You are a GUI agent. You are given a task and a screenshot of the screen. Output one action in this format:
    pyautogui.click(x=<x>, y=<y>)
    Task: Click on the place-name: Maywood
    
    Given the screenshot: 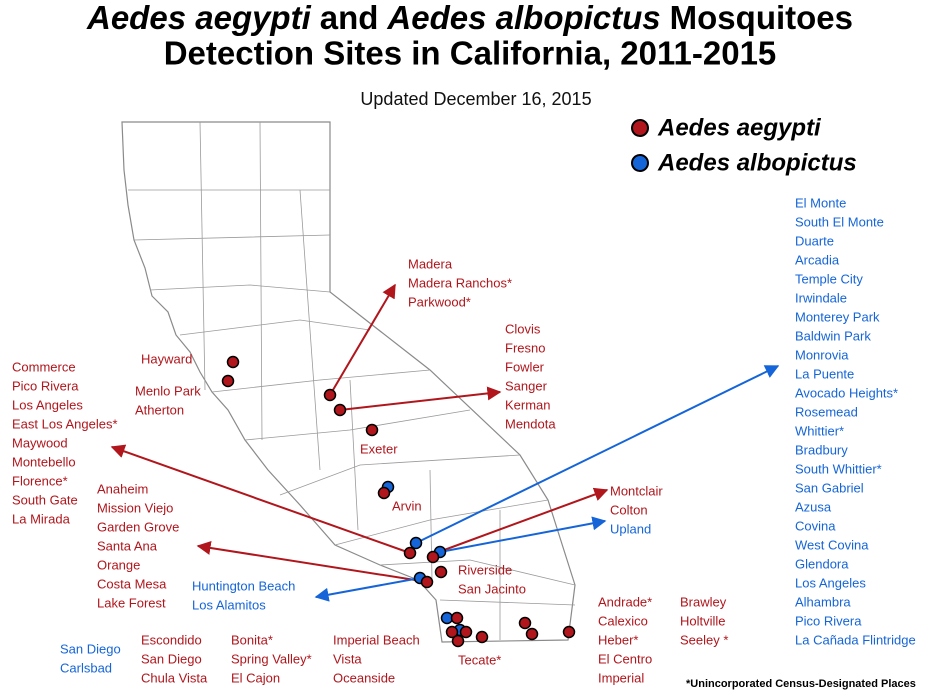 What is the action you would take?
    pyautogui.click(x=40, y=442)
    